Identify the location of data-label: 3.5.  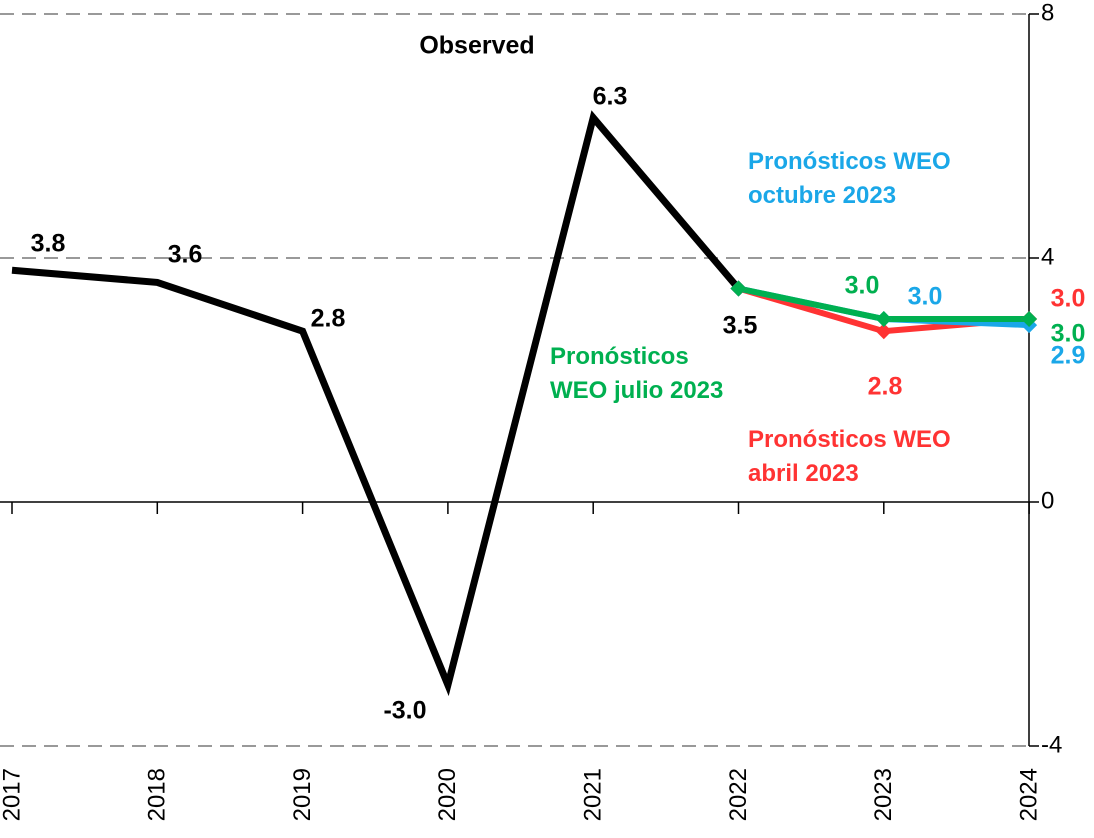
(740, 326).